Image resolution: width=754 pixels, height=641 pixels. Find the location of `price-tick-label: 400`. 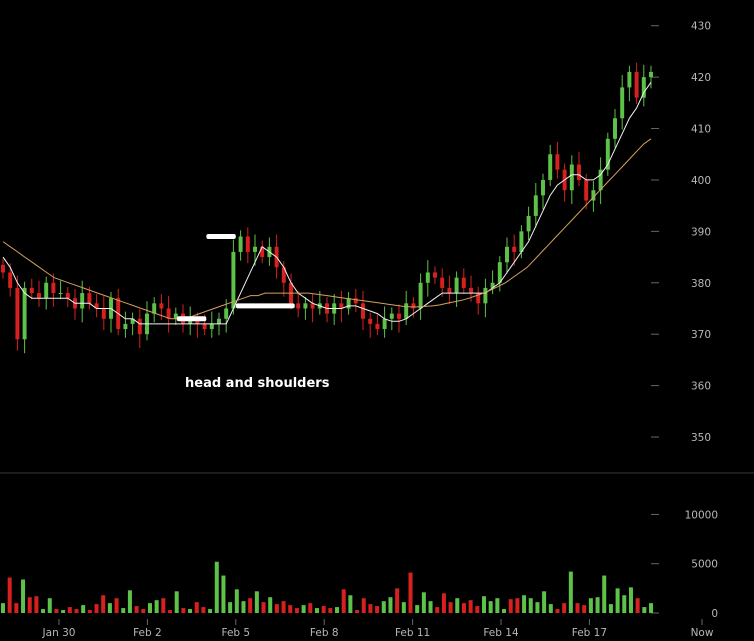

price-tick-label: 400 is located at coordinates (701, 181).